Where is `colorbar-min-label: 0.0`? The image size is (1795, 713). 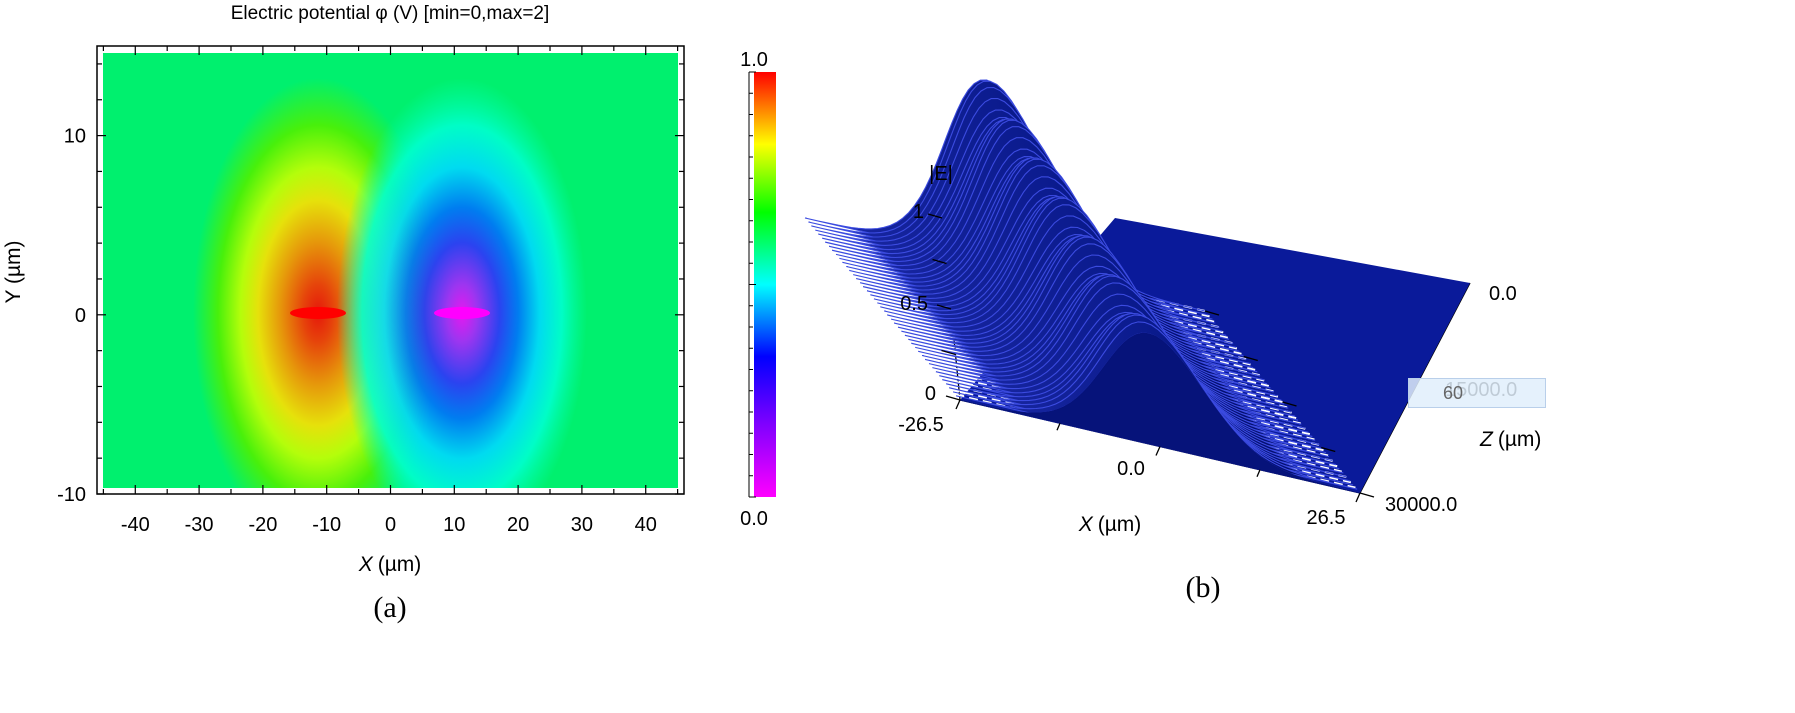 colorbar-min-label: 0.0 is located at coordinates (754, 519).